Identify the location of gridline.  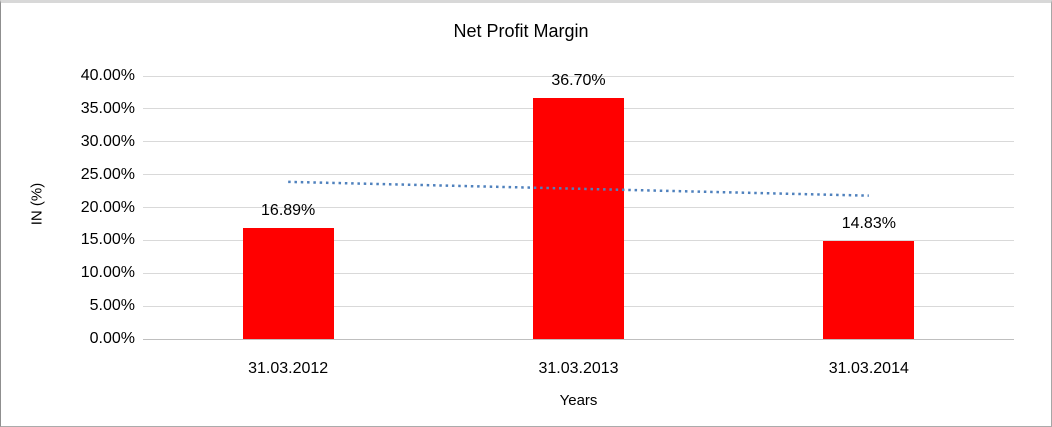
(578, 76).